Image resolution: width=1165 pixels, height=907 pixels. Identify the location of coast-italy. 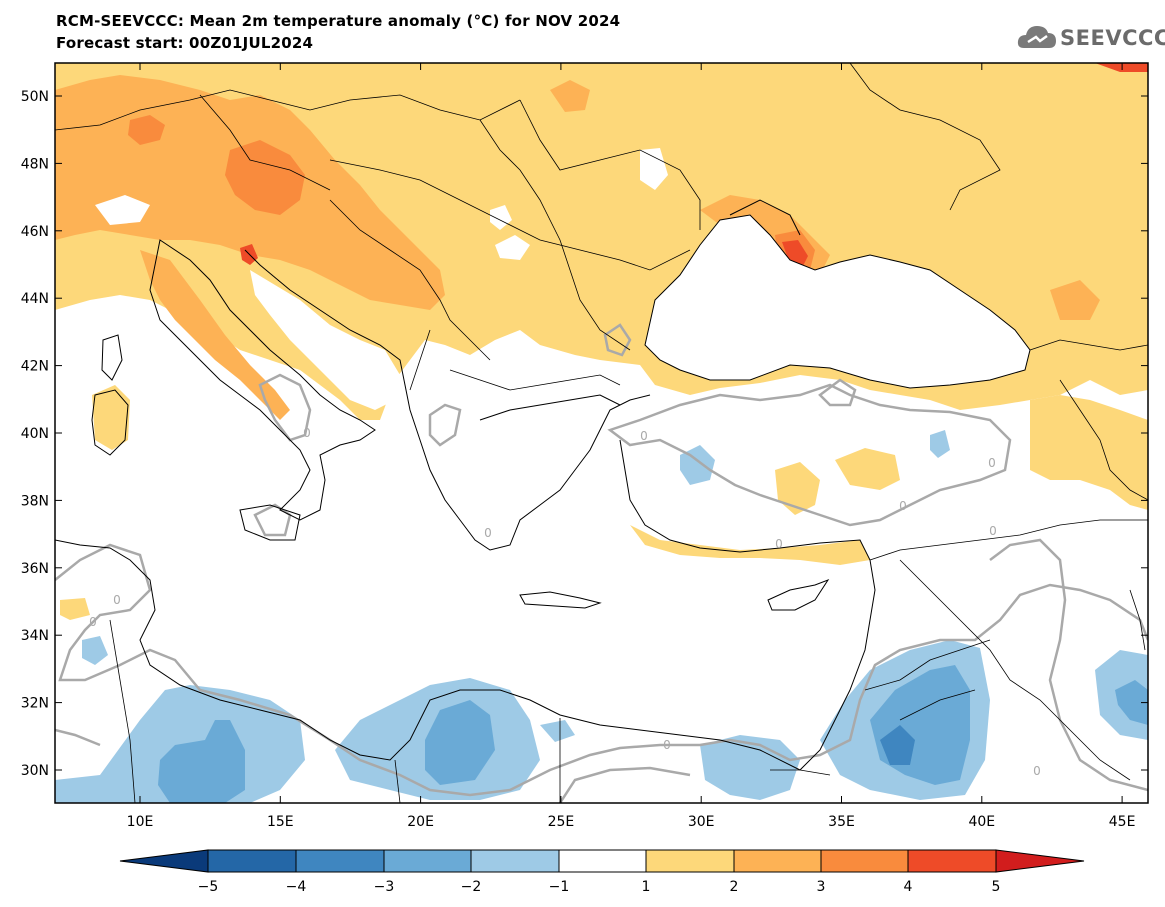
(262, 380).